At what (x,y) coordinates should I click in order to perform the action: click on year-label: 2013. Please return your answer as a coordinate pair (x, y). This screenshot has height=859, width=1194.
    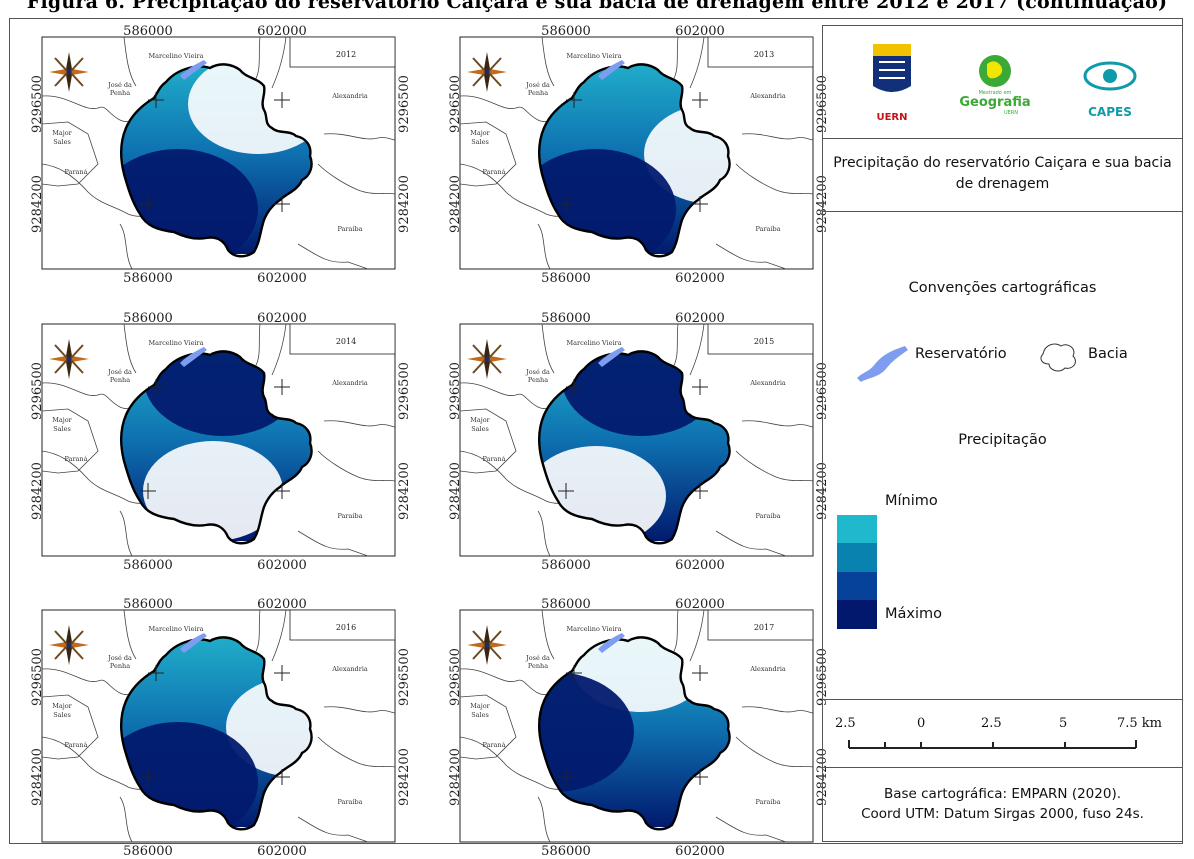
    Looking at the image, I should click on (764, 54).